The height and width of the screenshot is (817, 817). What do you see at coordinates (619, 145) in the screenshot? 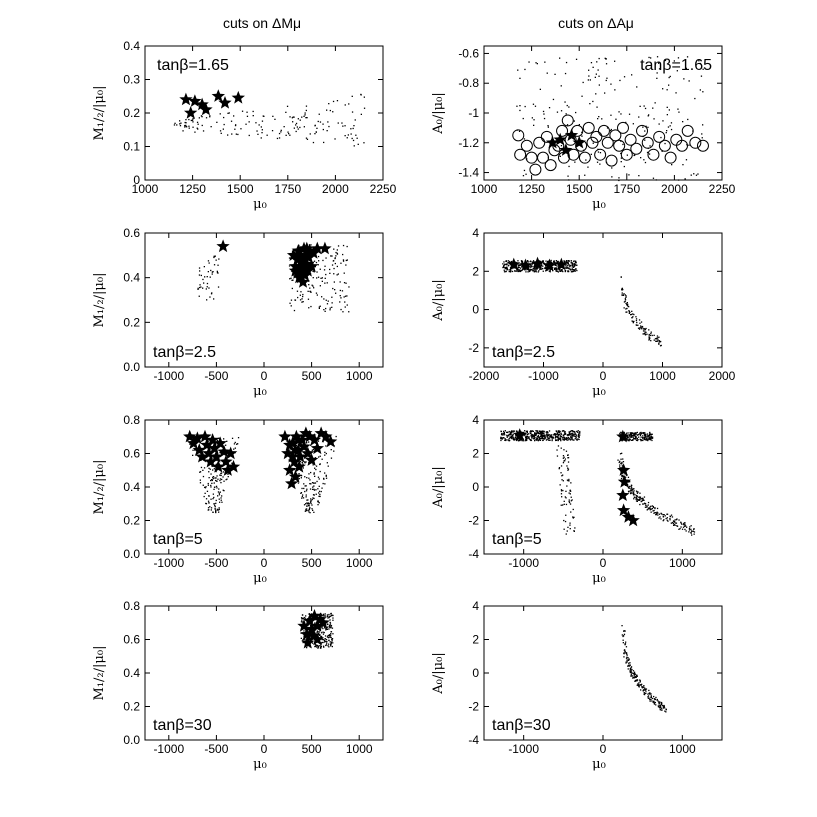
I see `circle-marker` at bounding box center [619, 145].